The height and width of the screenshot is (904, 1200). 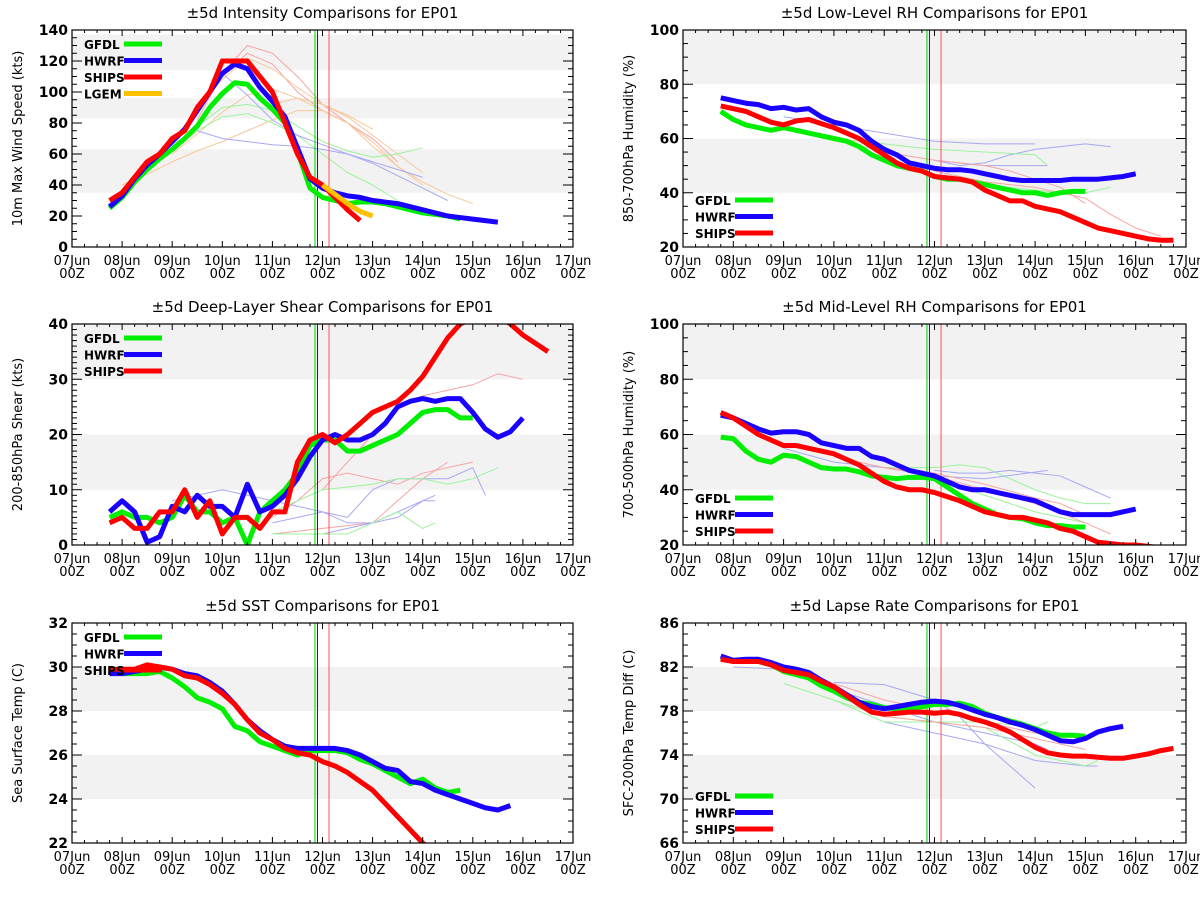 I want to click on series-line-ships, so click(x=235, y=140).